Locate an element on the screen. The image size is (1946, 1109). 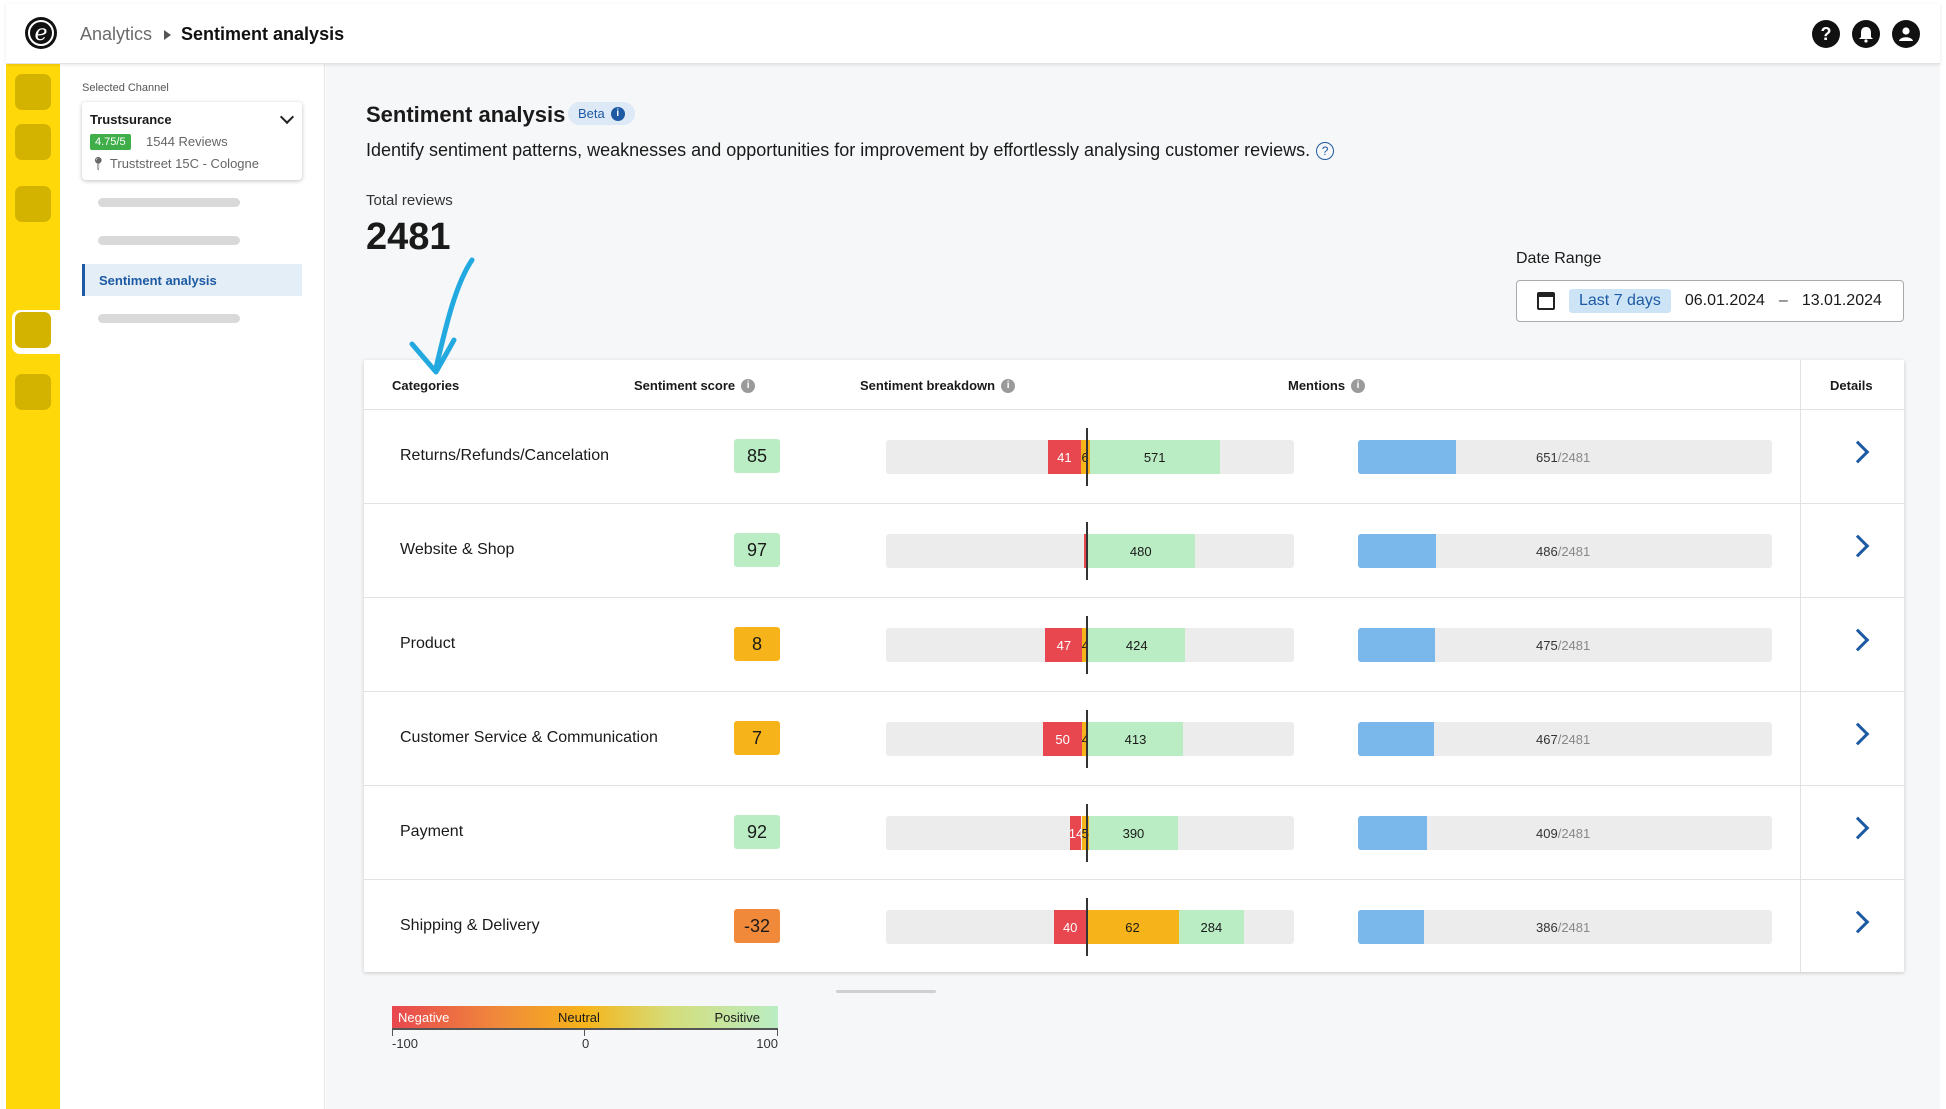
legend-mid: 0 is located at coordinates (586, 1043).